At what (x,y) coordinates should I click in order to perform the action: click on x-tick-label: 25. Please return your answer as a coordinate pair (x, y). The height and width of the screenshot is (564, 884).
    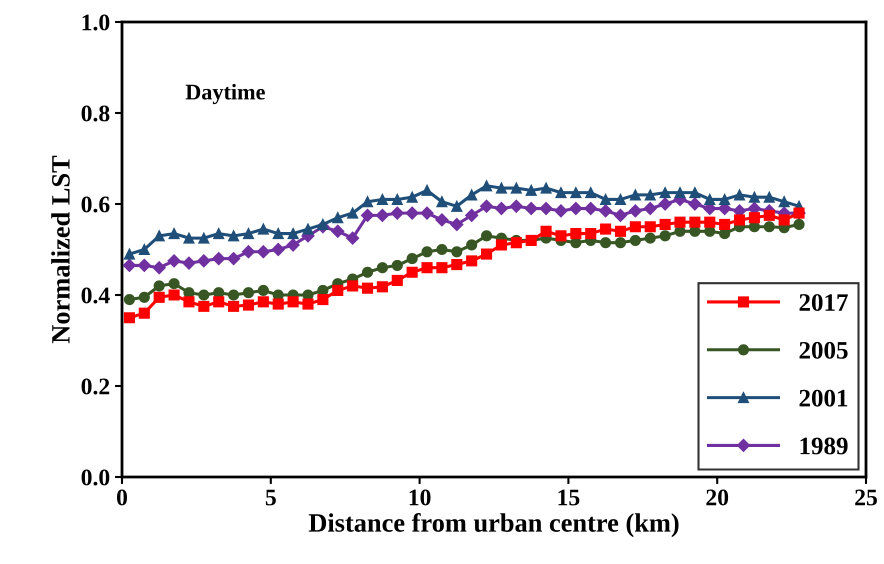
    Looking at the image, I should click on (866, 498).